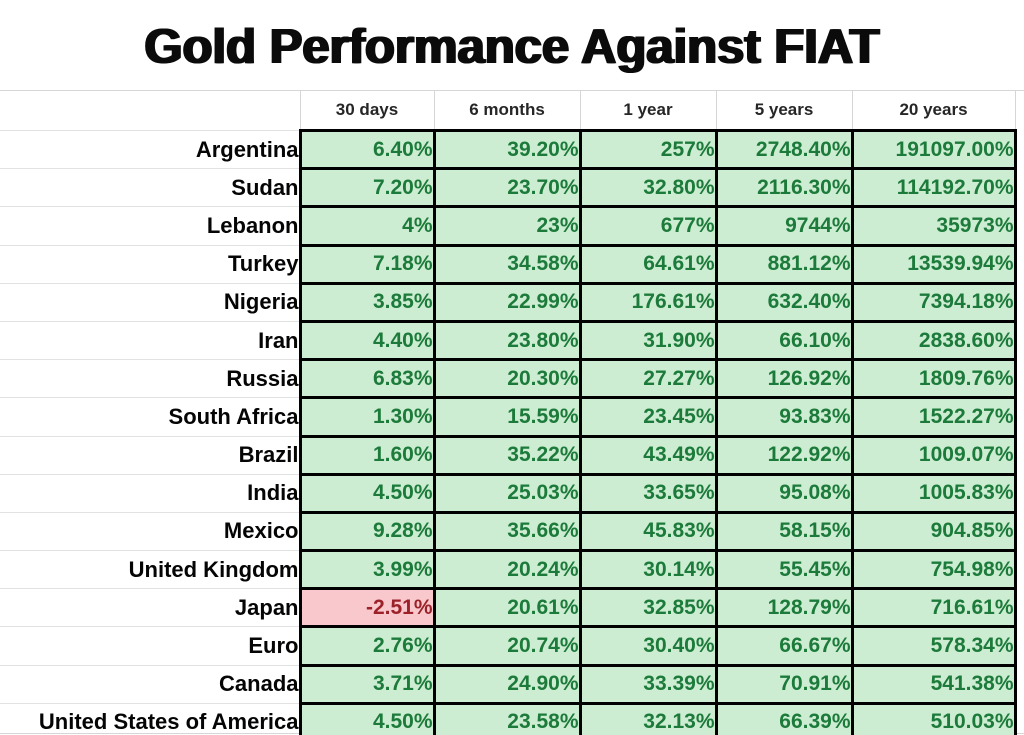  What do you see at coordinates (507, 718) in the screenshot?
I see `table-cell: 23.58%` at bounding box center [507, 718].